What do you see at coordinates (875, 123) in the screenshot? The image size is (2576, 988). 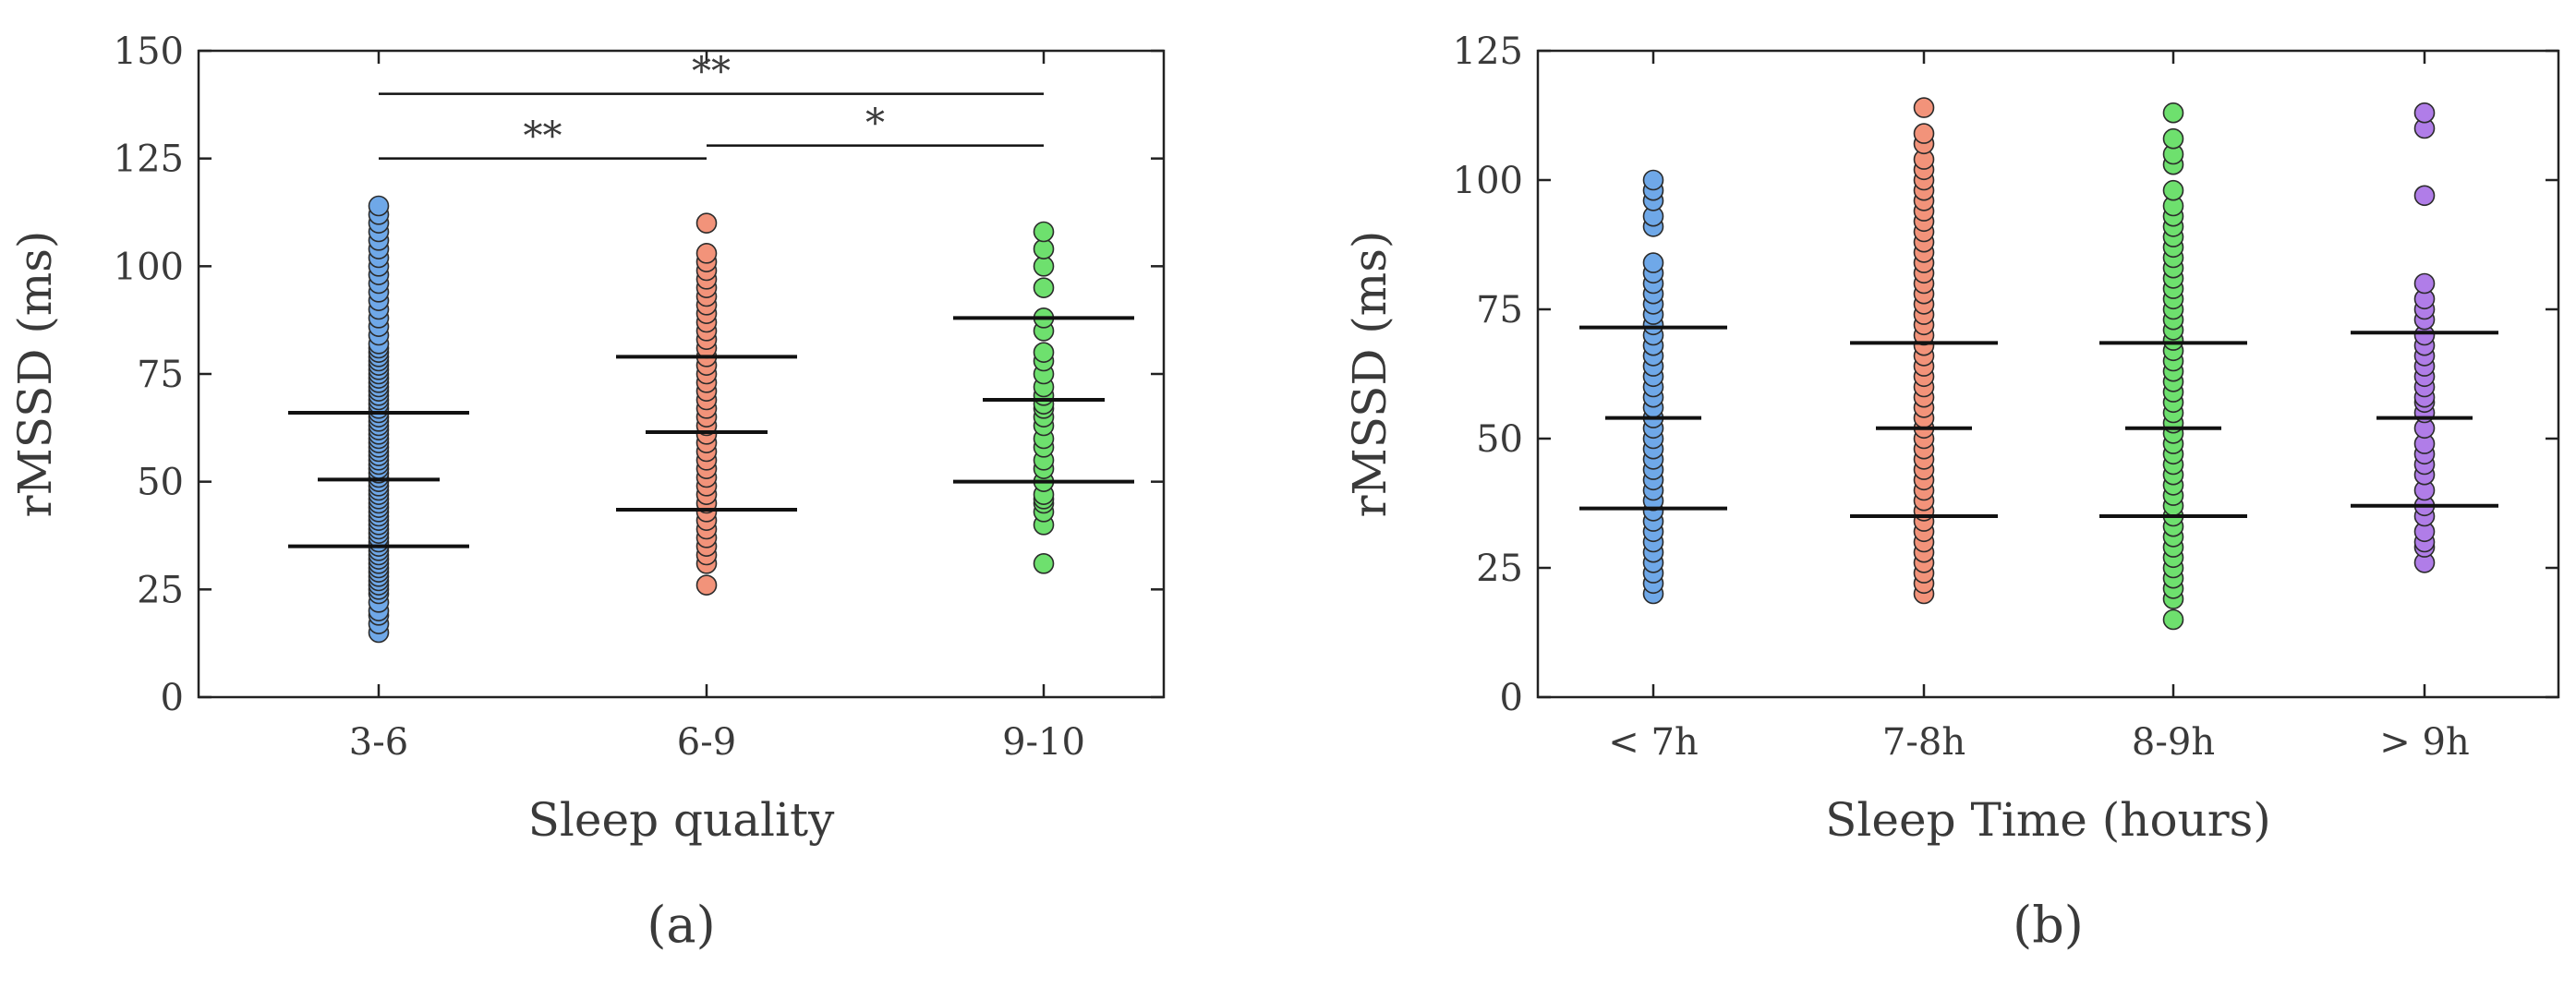 I see `significance-label: *` at bounding box center [875, 123].